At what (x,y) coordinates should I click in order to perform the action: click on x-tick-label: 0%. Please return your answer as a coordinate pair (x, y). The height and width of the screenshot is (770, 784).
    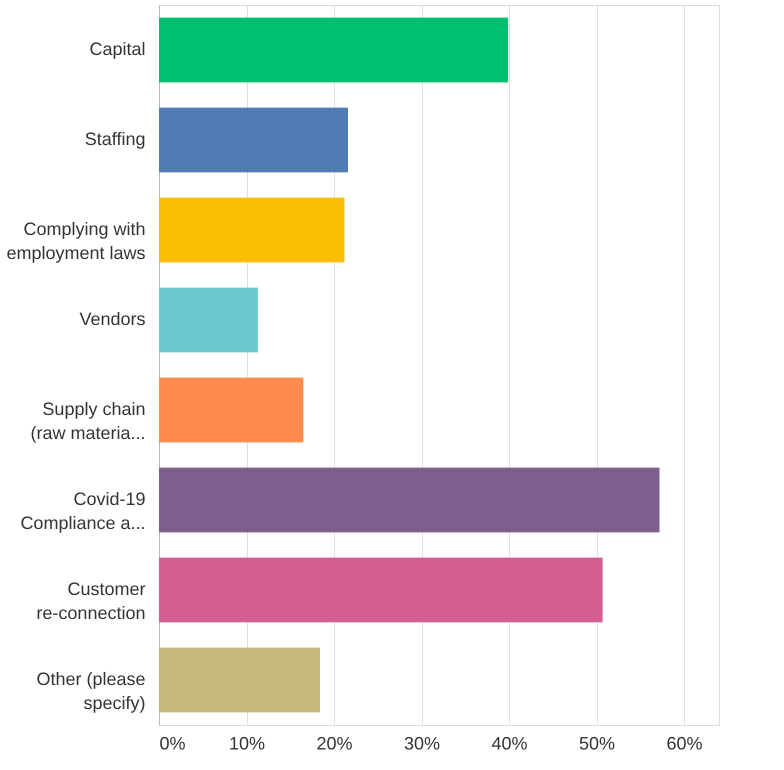
    Looking at the image, I should click on (173, 744).